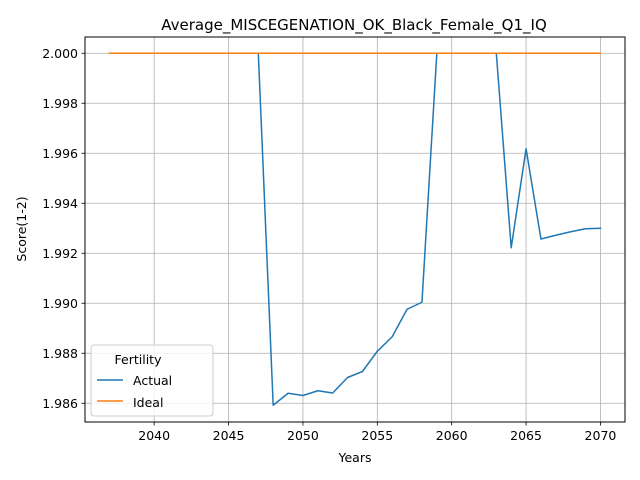 The image size is (640, 480). What do you see at coordinates (452, 435) in the screenshot?
I see `x-tick-label: 2060` at bounding box center [452, 435].